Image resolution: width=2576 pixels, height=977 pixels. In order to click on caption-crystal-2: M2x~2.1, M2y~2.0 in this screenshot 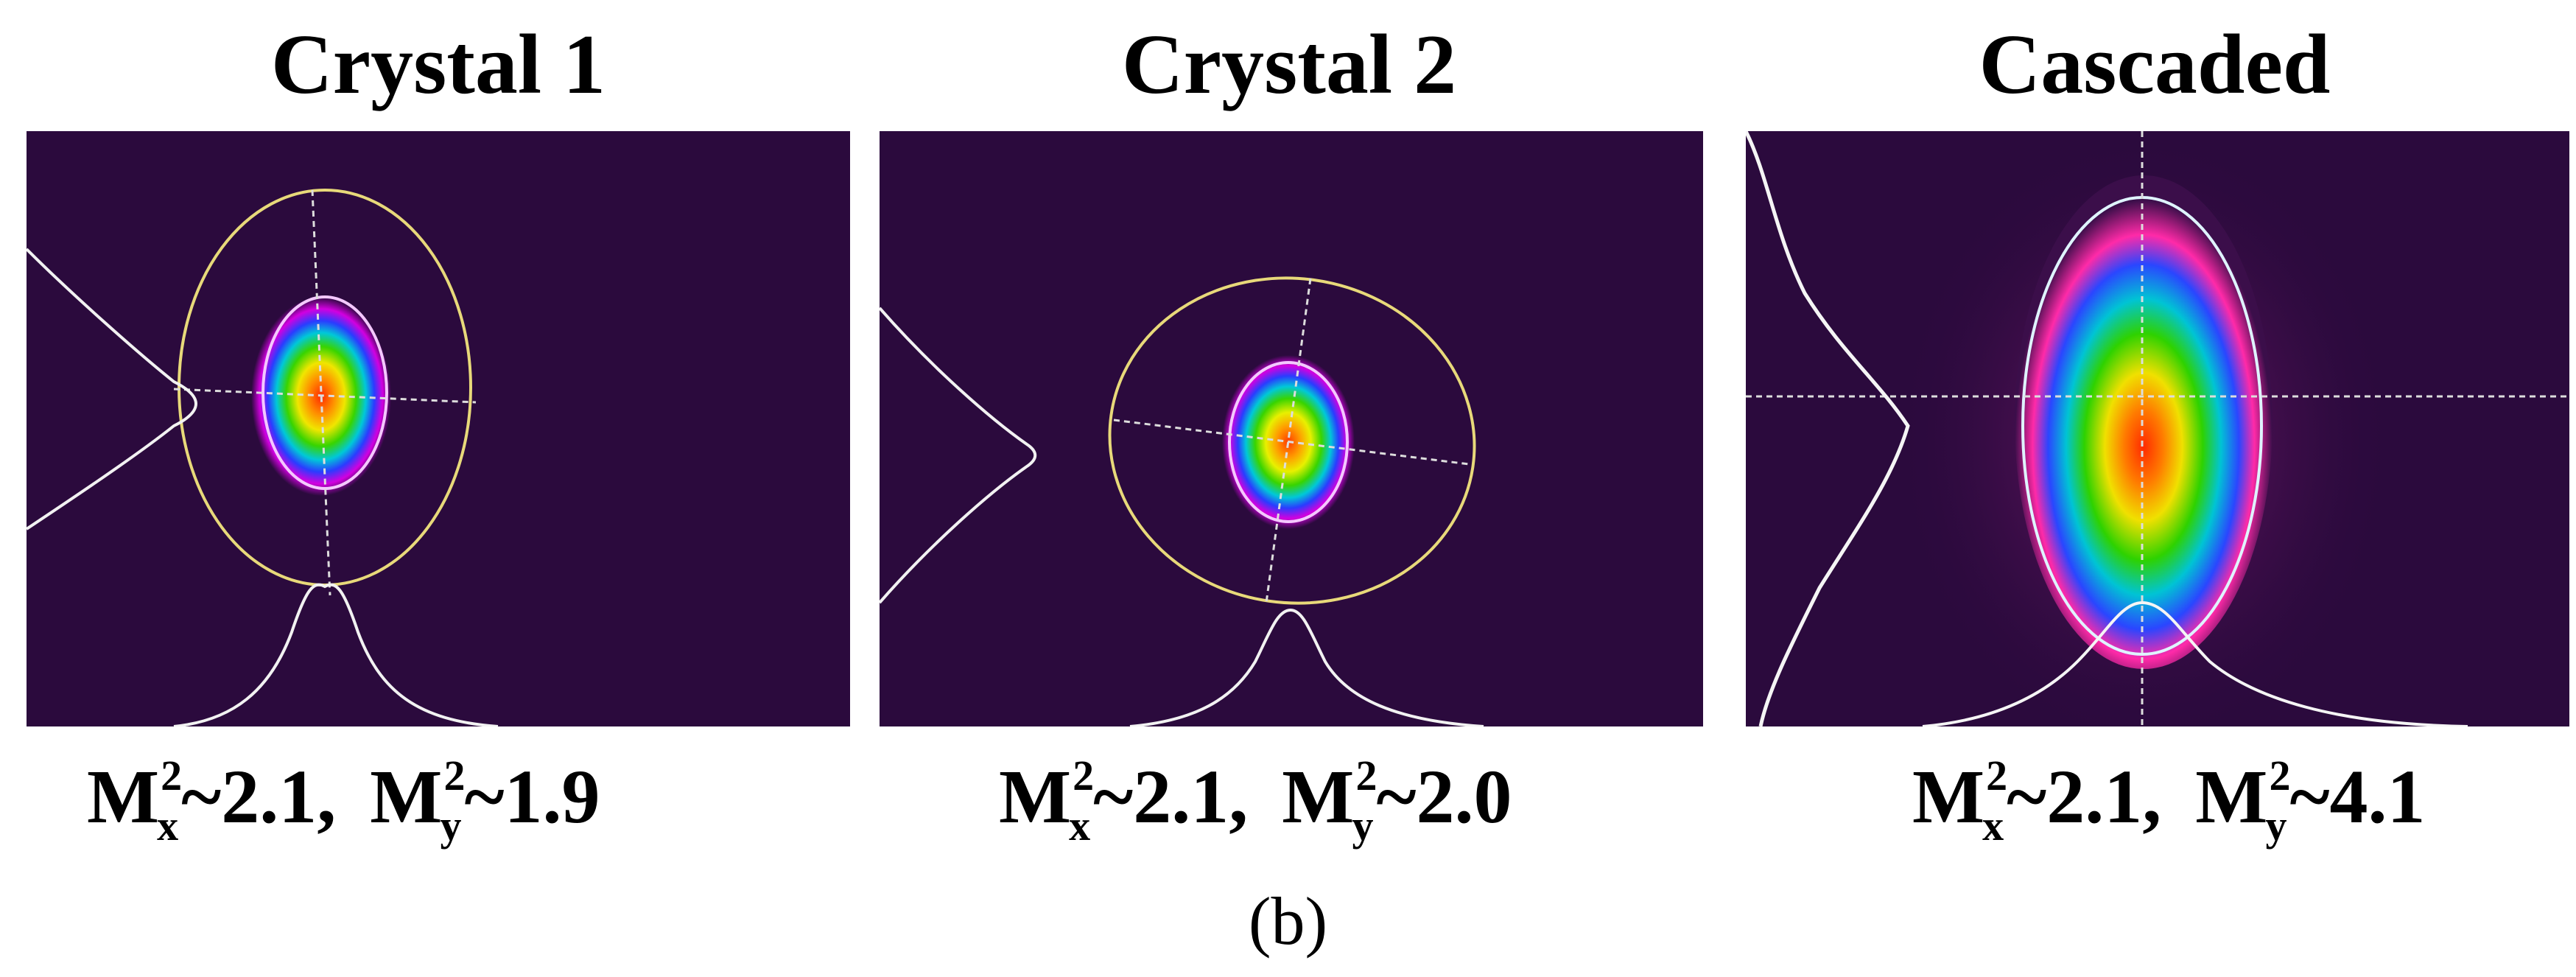, I will do `click(1255, 801)`.